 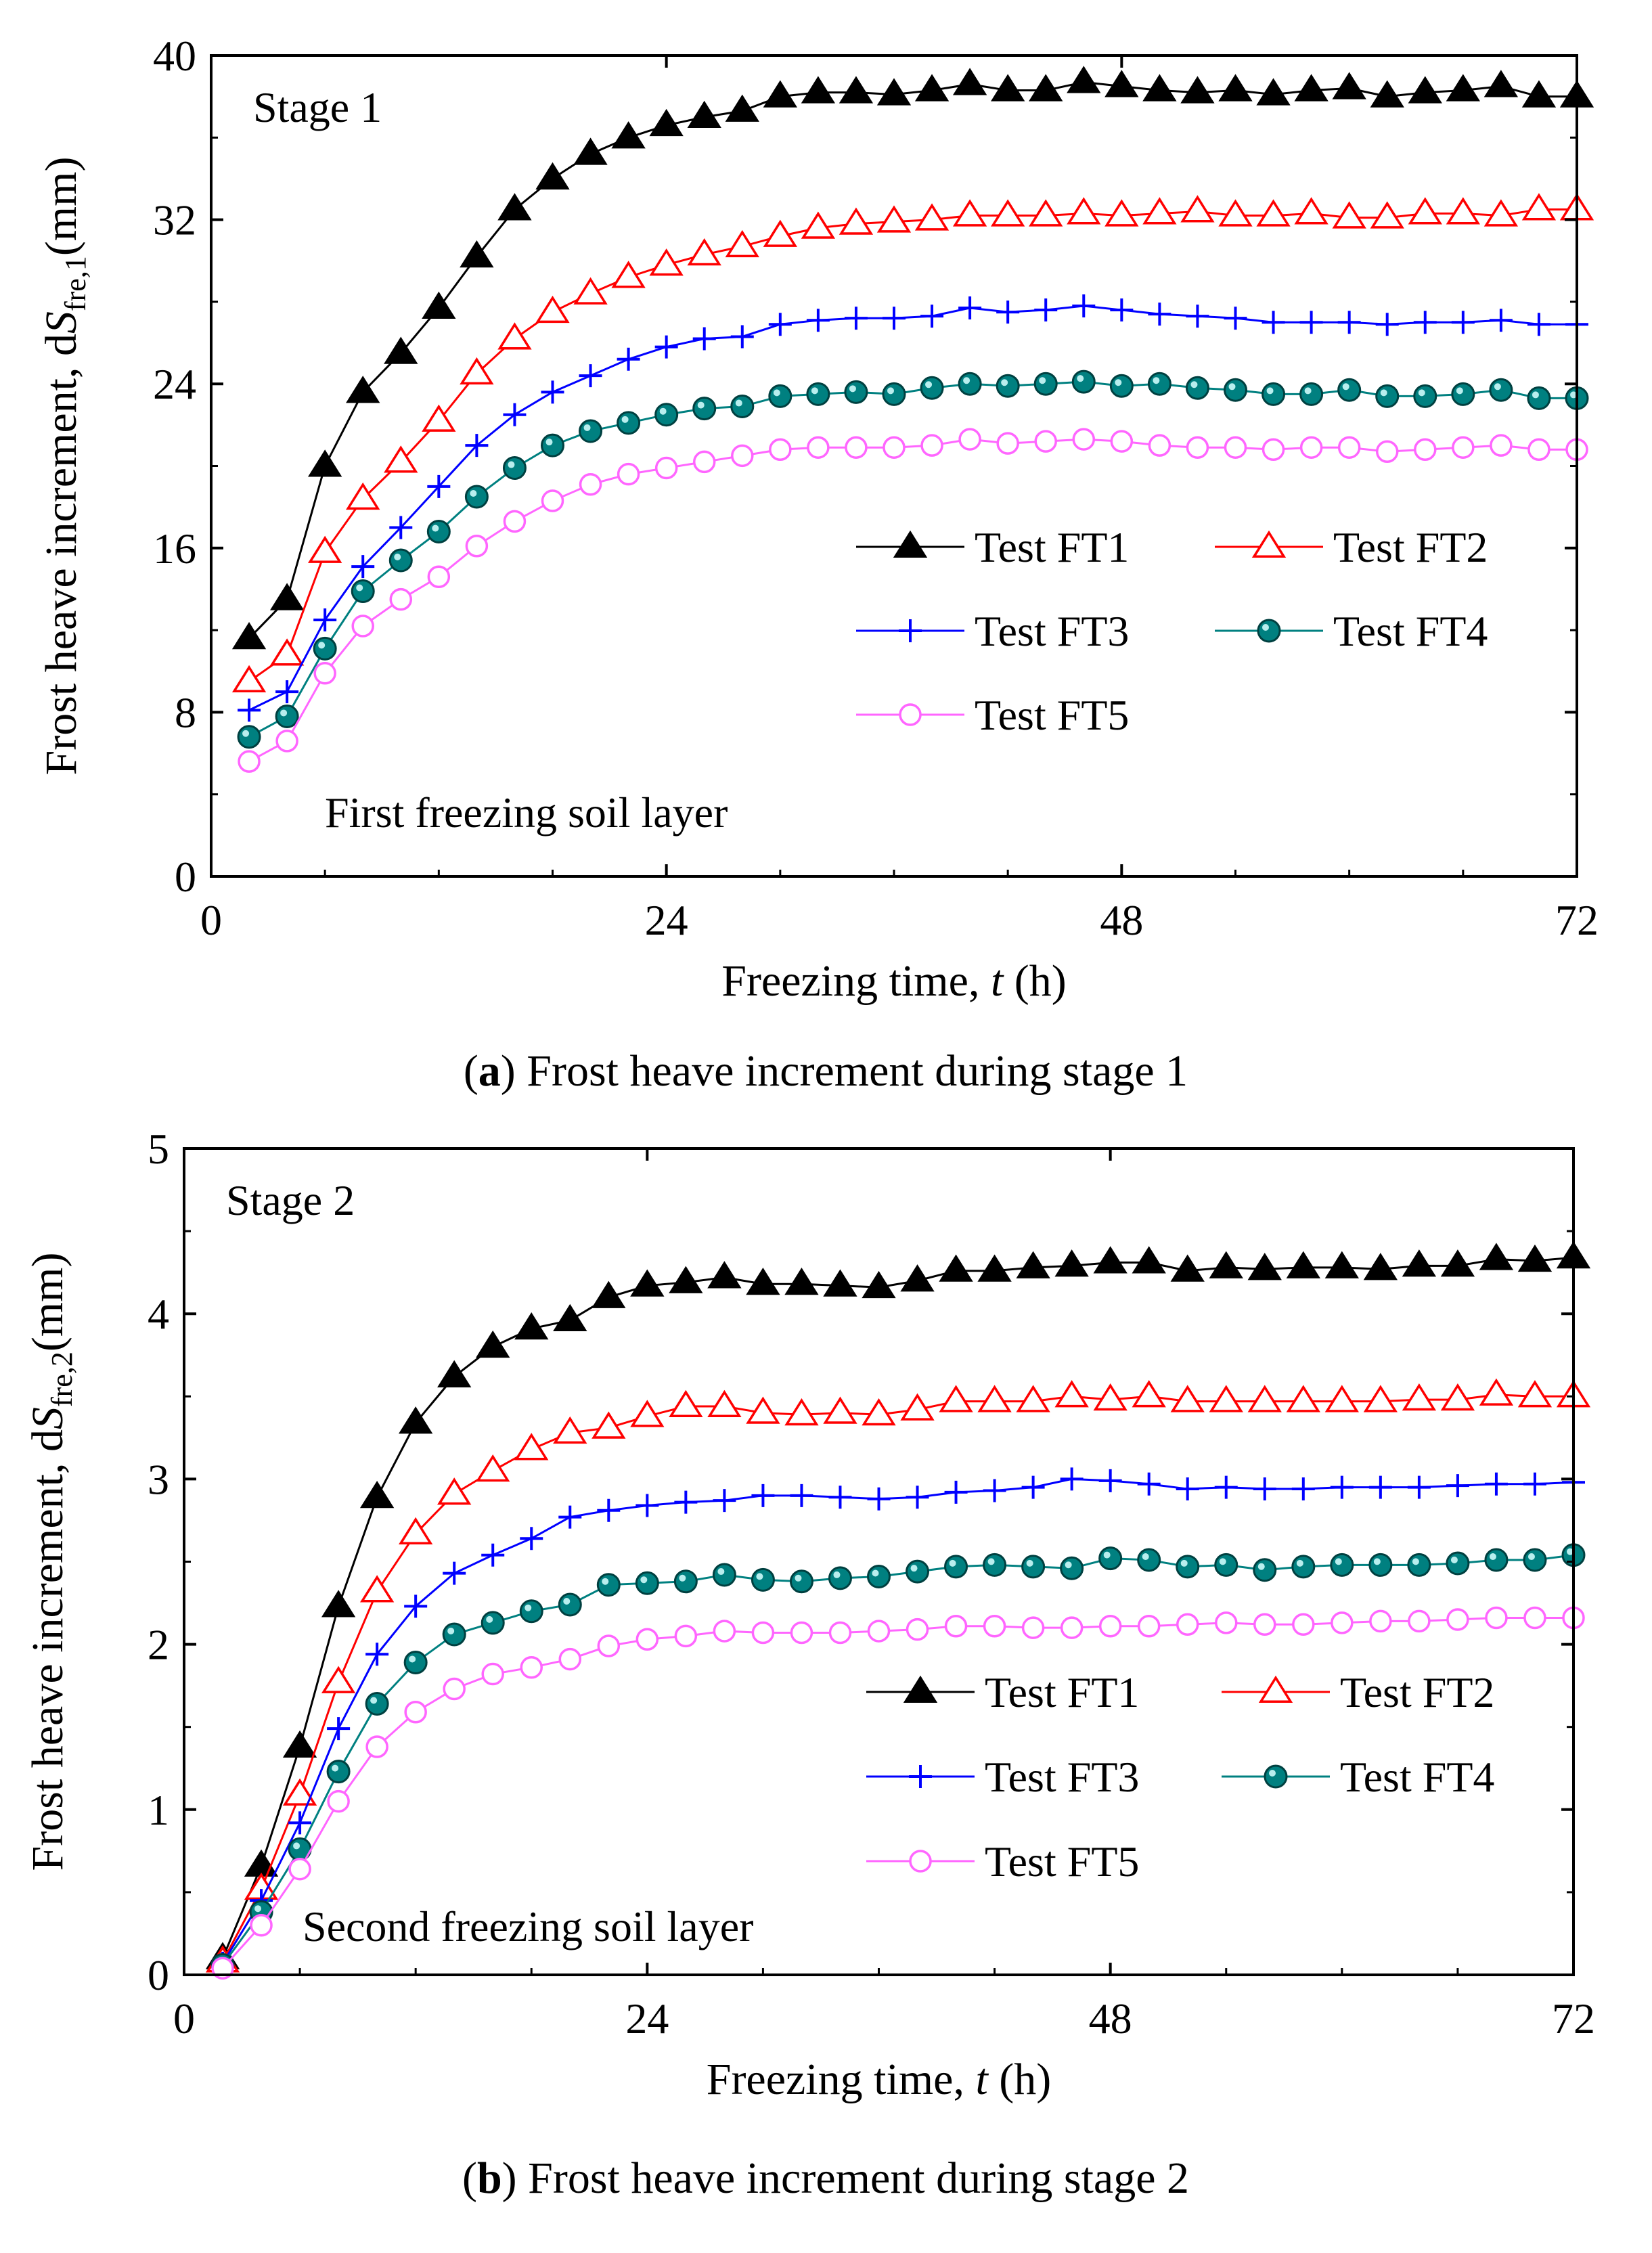 What do you see at coordinates (1573, 2018) in the screenshot?
I see `x-tick-label: 72` at bounding box center [1573, 2018].